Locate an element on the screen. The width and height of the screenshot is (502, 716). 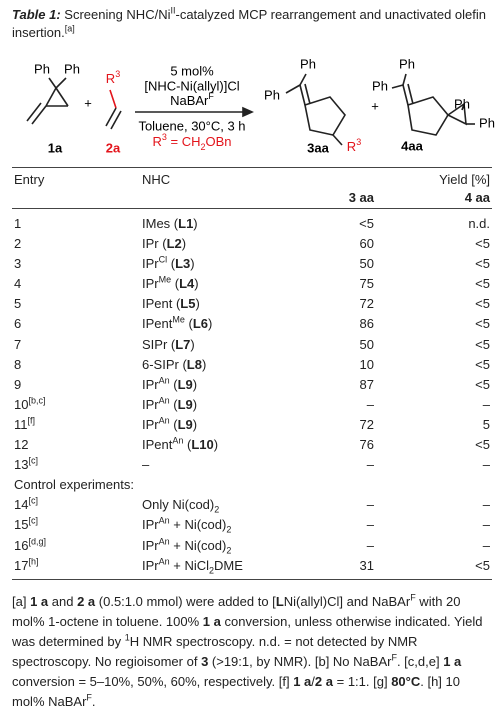
entry-cell: 12 is located at coordinates (21, 445).